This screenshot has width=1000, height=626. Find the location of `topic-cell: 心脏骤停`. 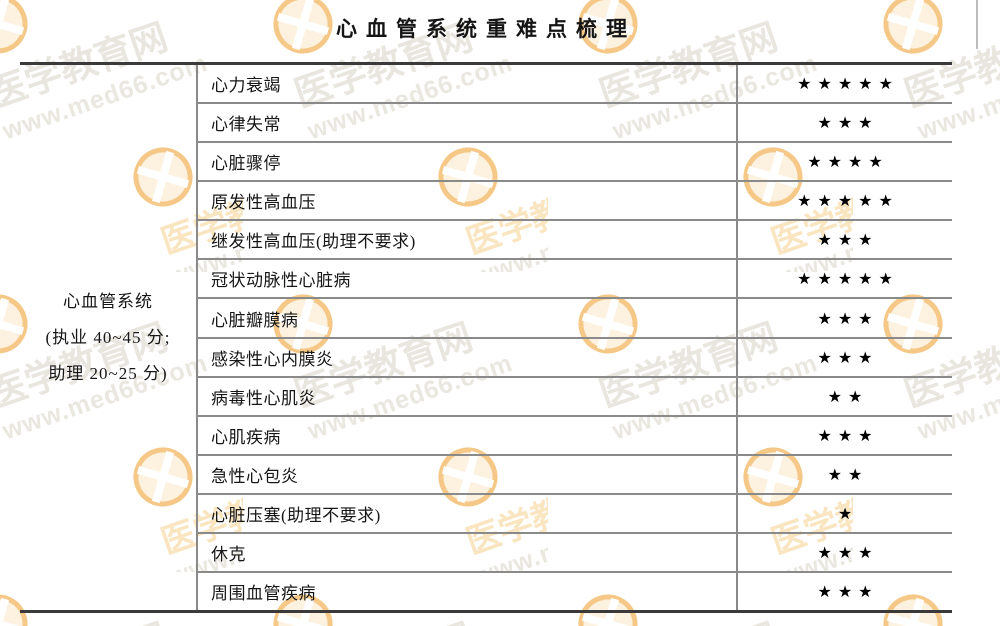

topic-cell: 心脏骤停 is located at coordinates (468, 162).